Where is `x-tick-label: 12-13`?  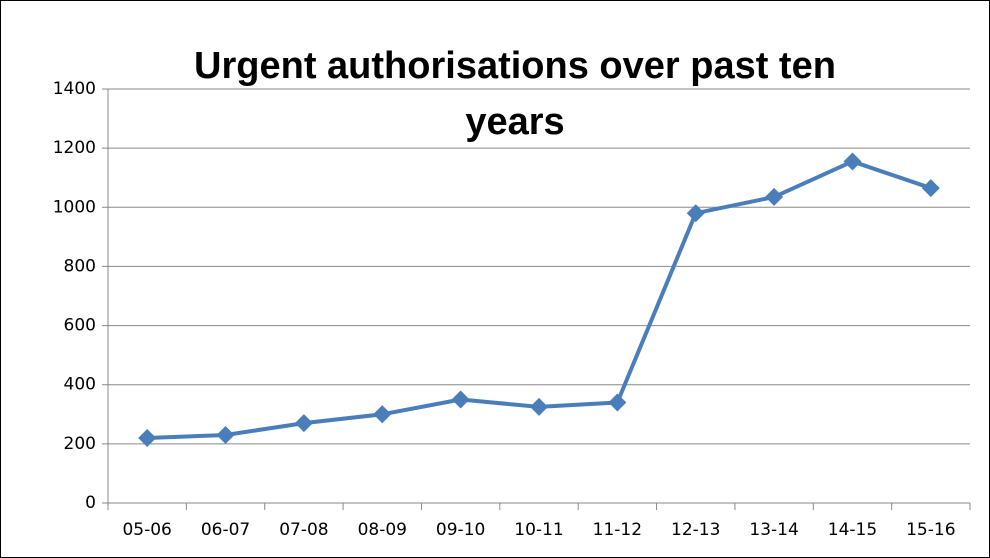
x-tick-label: 12-13 is located at coordinates (695, 530).